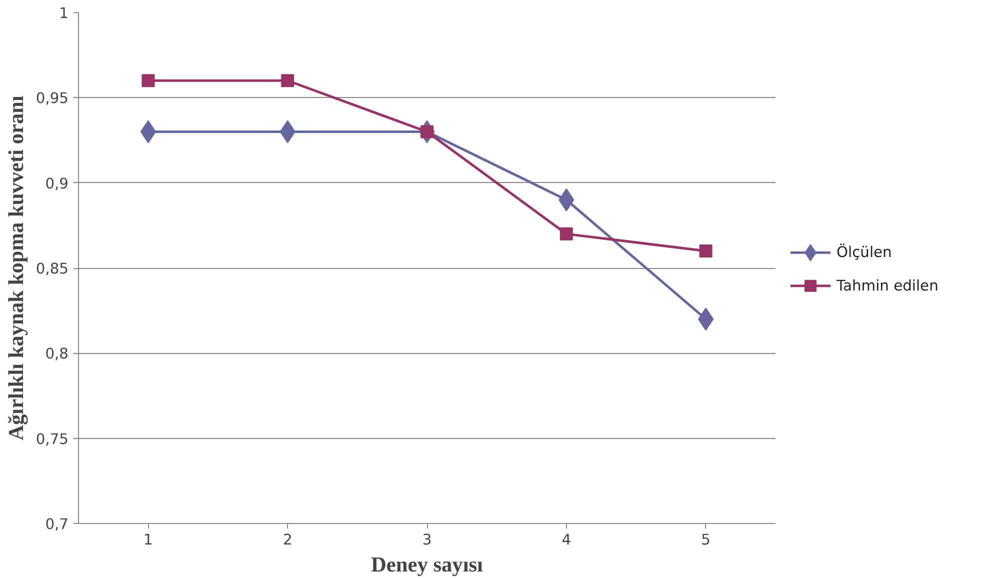 The width and height of the screenshot is (986, 579). Describe the element at coordinates (52, 269) in the screenshot. I see `y-tick-label: 0,85` at that location.